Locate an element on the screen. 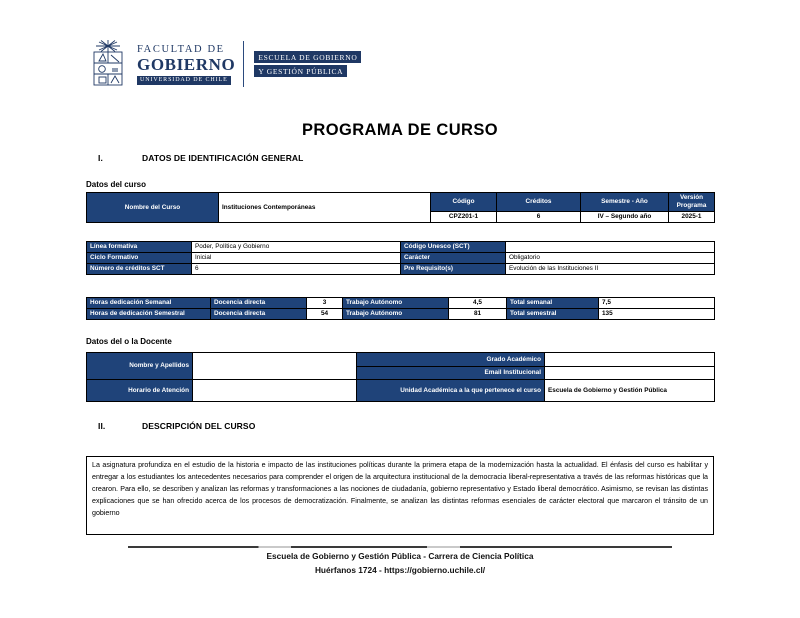 This screenshot has width=800, height=618. value-ciclo-formativo: Inicial is located at coordinates (296, 258).